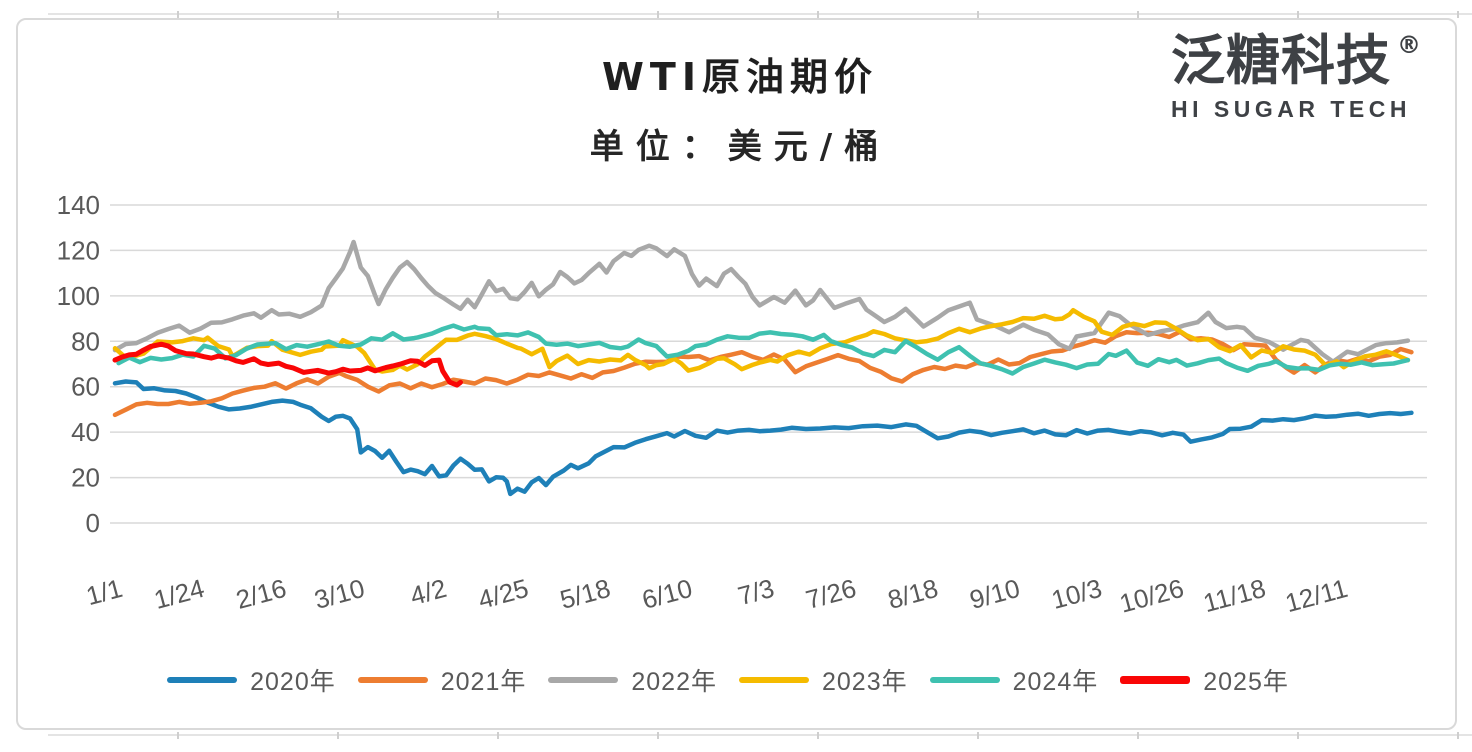 This screenshot has width=1472, height=752. I want to click on registered-trademark-icon: ®, so click(1409, 45).